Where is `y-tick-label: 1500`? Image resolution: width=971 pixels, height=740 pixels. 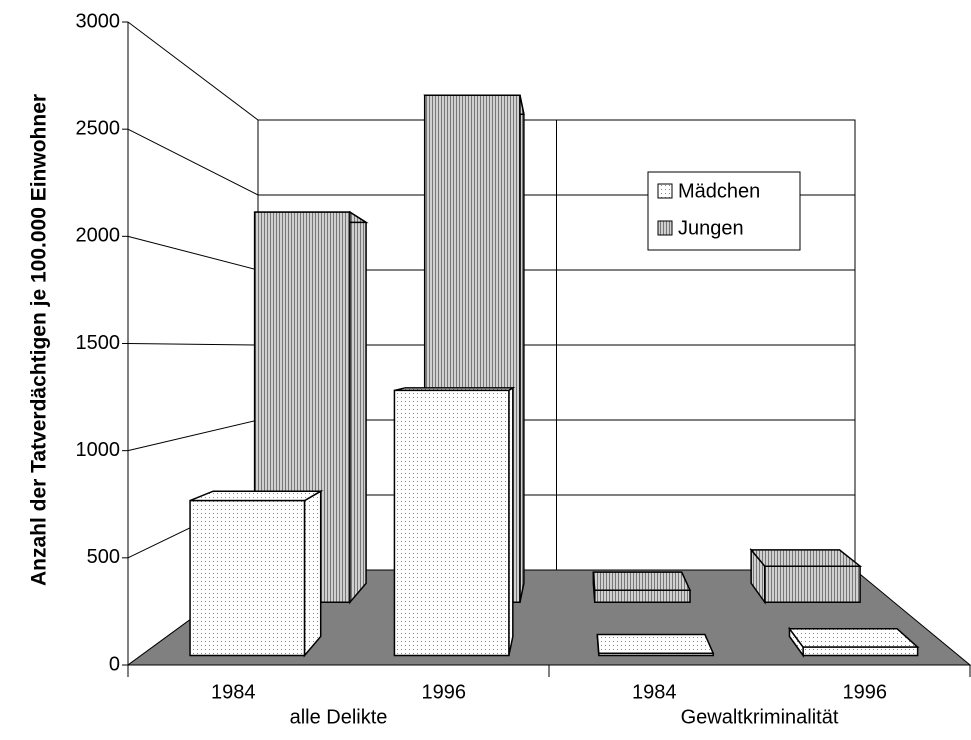 y-tick-label: 1500 is located at coordinates (98, 343).